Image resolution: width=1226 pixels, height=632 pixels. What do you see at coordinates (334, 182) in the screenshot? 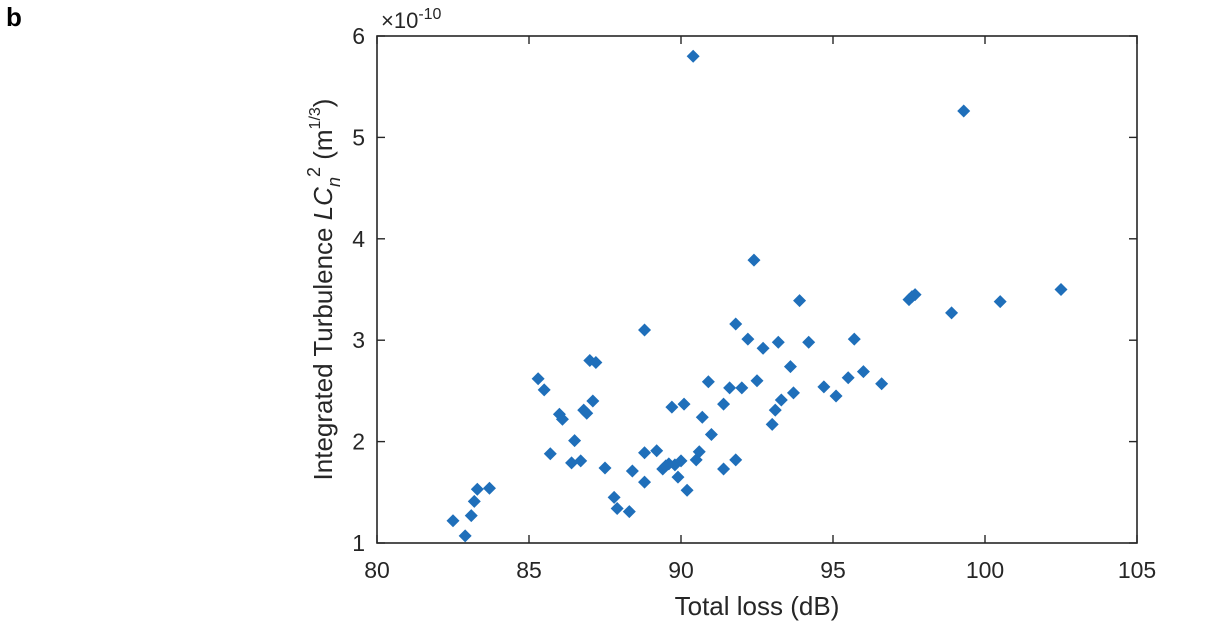
I see `y-axis-label-n: n` at bounding box center [334, 182].